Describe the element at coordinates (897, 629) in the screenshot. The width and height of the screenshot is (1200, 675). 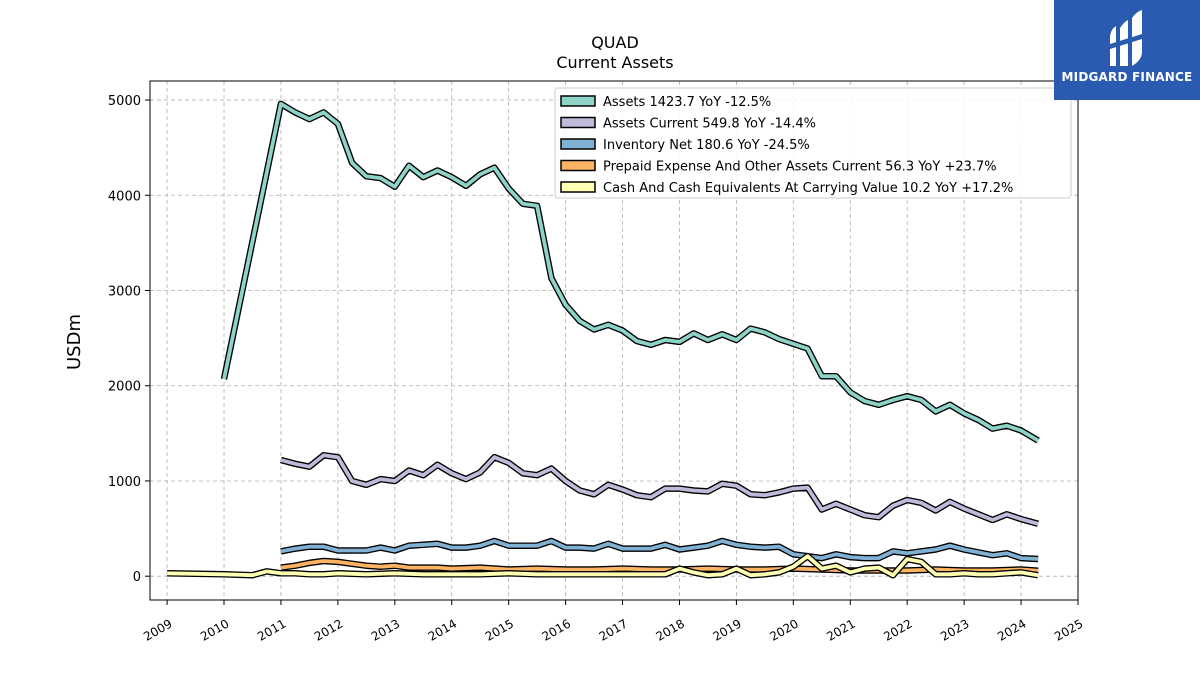
I see `x-tick-label: 2022` at that location.